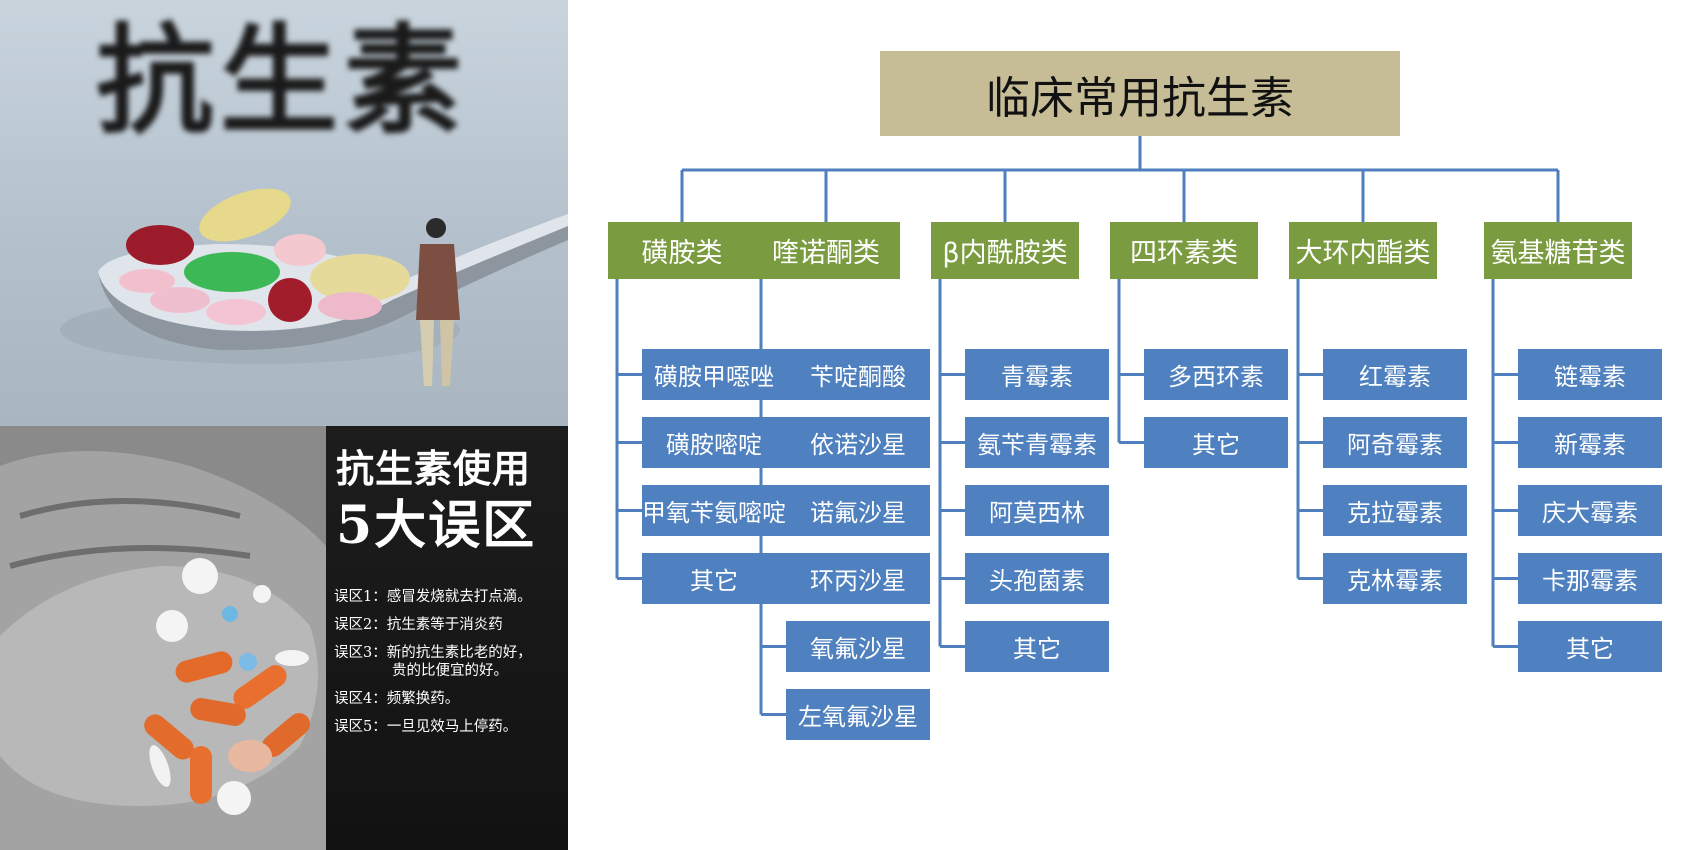 The image size is (1701, 850). What do you see at coordinates (452, 727) in the screenshot?
I see `myth-text: 一旦见效马上停药。` at bounding box center [452, 727].